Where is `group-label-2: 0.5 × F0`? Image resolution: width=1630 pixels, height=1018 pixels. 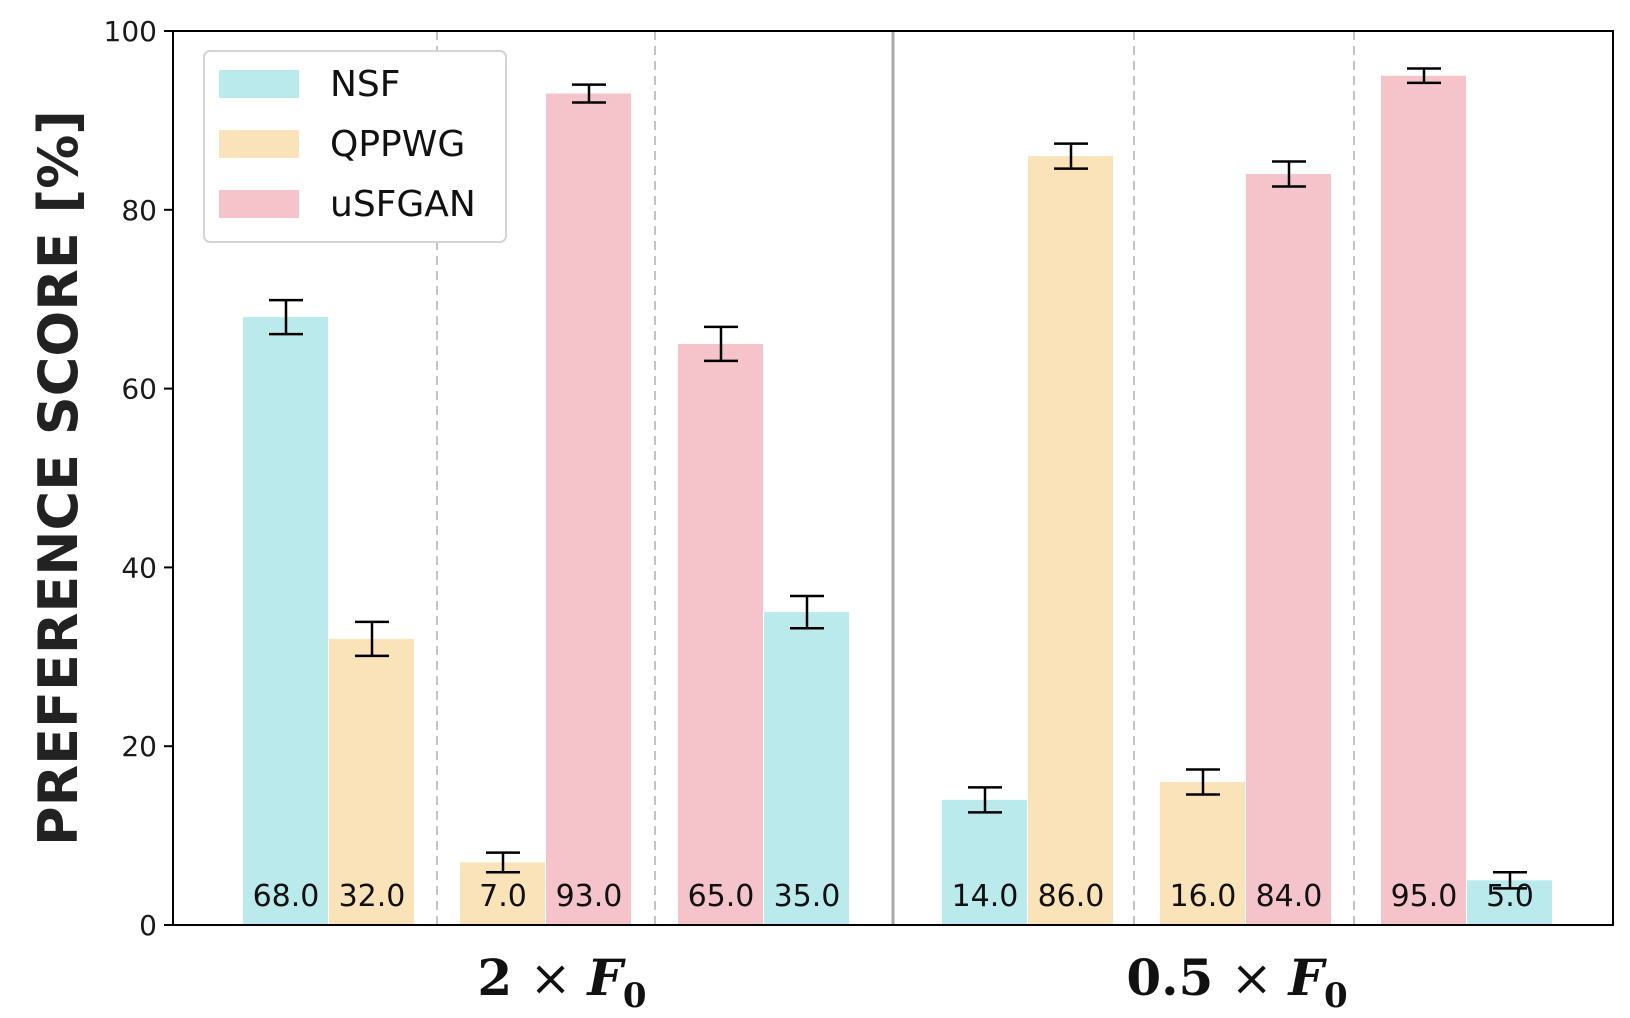
group-label-2: 0.5 × F0 is located at coordinates (1236, 982).